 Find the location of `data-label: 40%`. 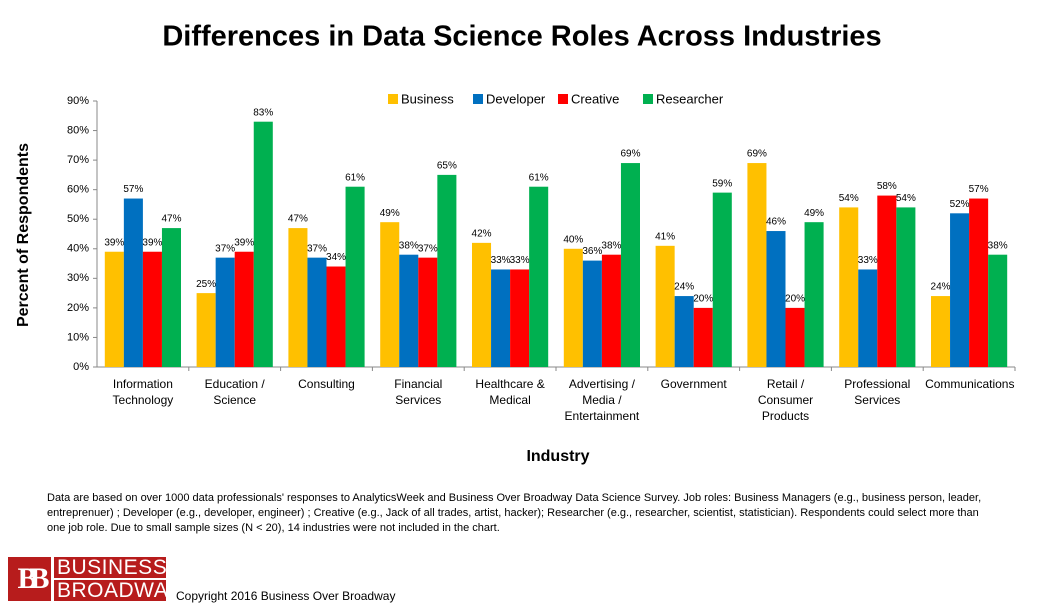

data-label: 40% is located at coordinates (573, 239).